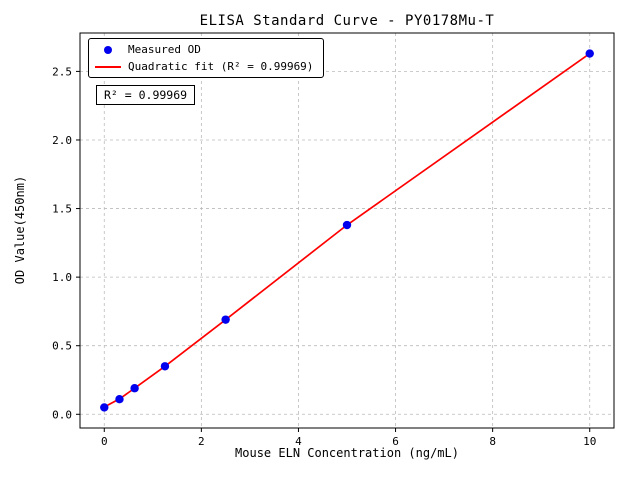 This screenshot has height=480, width=640. Describe the element at coordinates (62, 346) in the screenshot. I see `y-tick-label: 0.5` at that location.